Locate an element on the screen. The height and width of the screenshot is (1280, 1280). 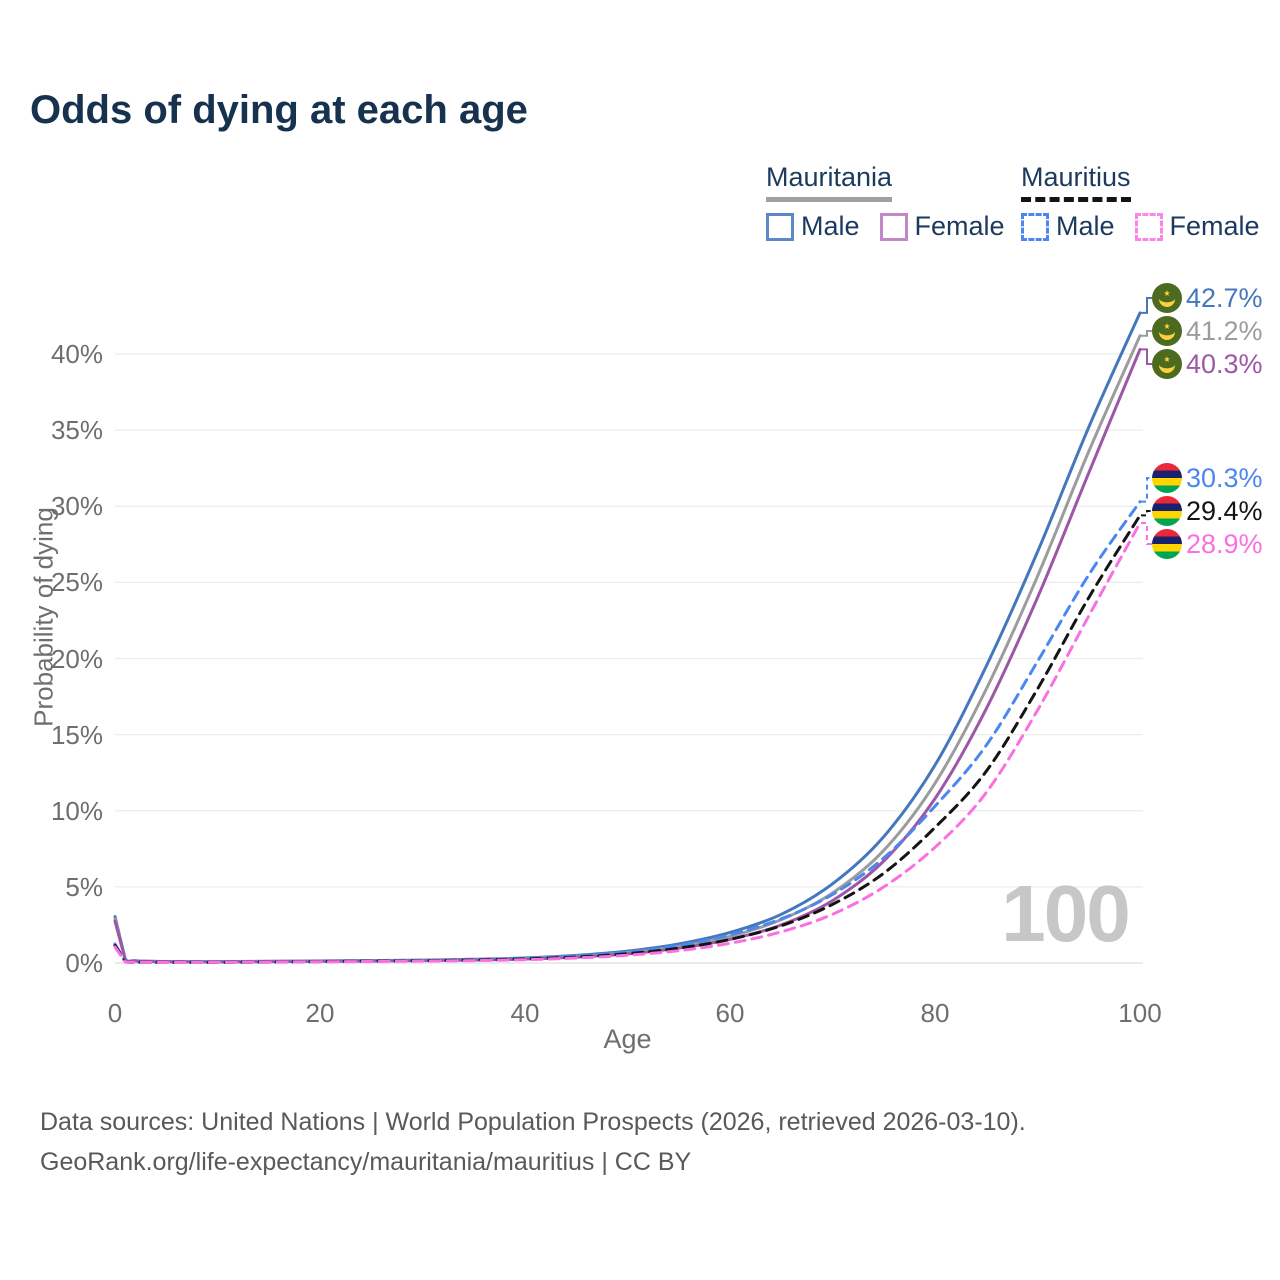
legend-item-mauritania-male: Male is located at coordinates (813, 226).